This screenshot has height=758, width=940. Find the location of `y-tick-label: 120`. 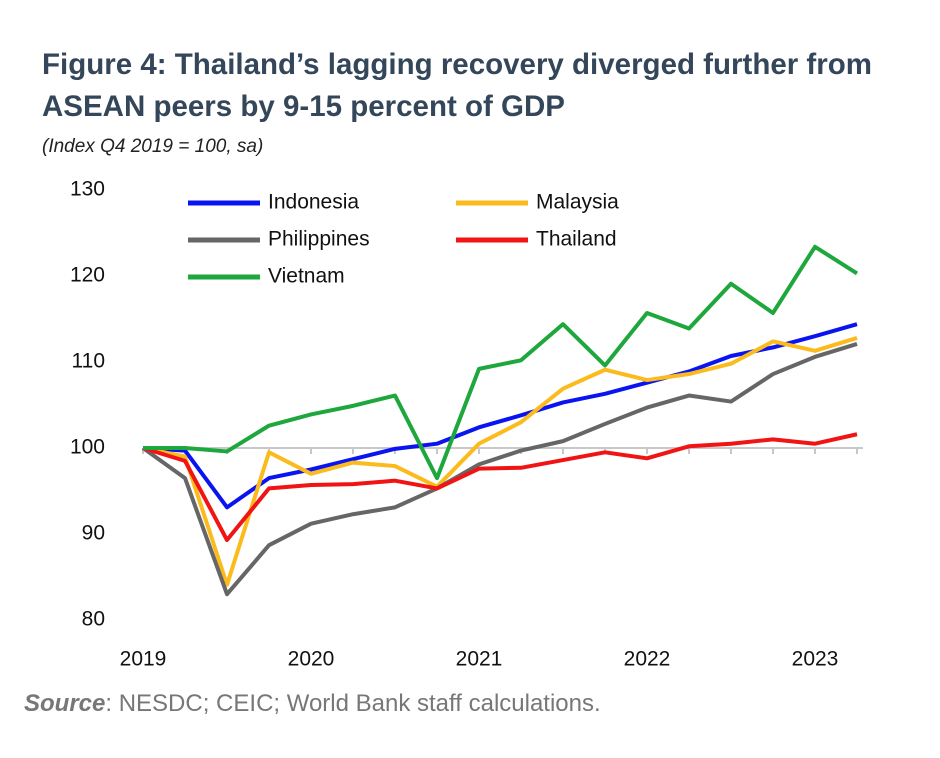

y-tick-label: 120 is located at coordinates (87, 275).